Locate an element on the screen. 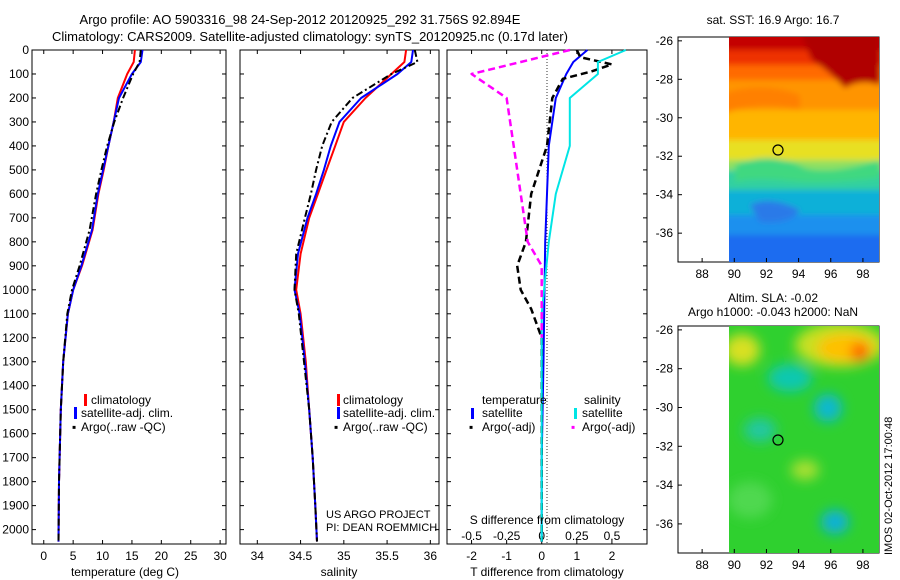 This screenshot has height=580, width=900. s-tick-label: 0.25 is located at coordinates (577, 536).